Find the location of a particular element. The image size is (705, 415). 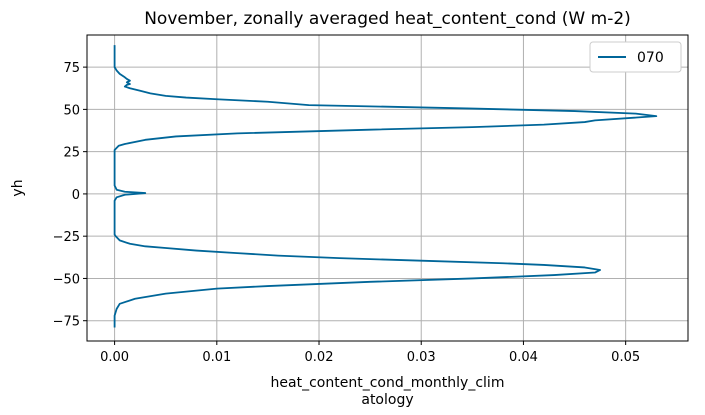

y-tick-label: 75 is located at coordinates (71, 68).